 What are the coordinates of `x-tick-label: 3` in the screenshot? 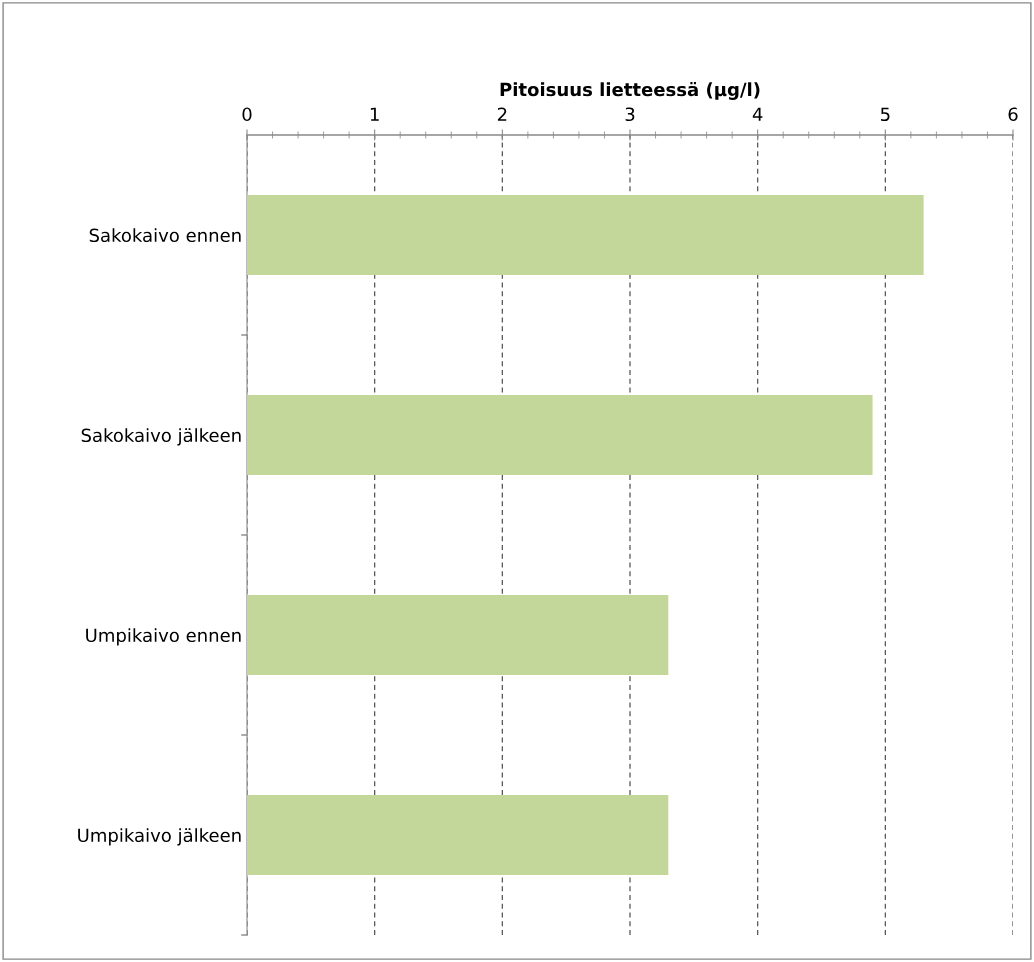 It's located at (630, 114).